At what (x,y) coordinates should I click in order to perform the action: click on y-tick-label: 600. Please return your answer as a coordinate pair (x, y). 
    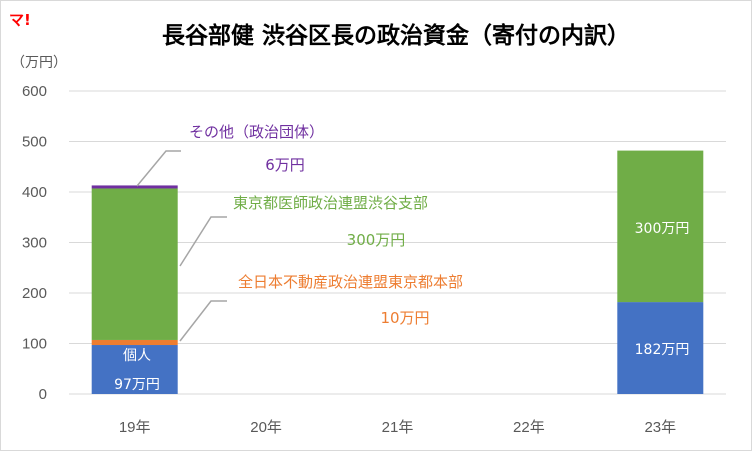
    Looking at the image, I should click on (34, 91).